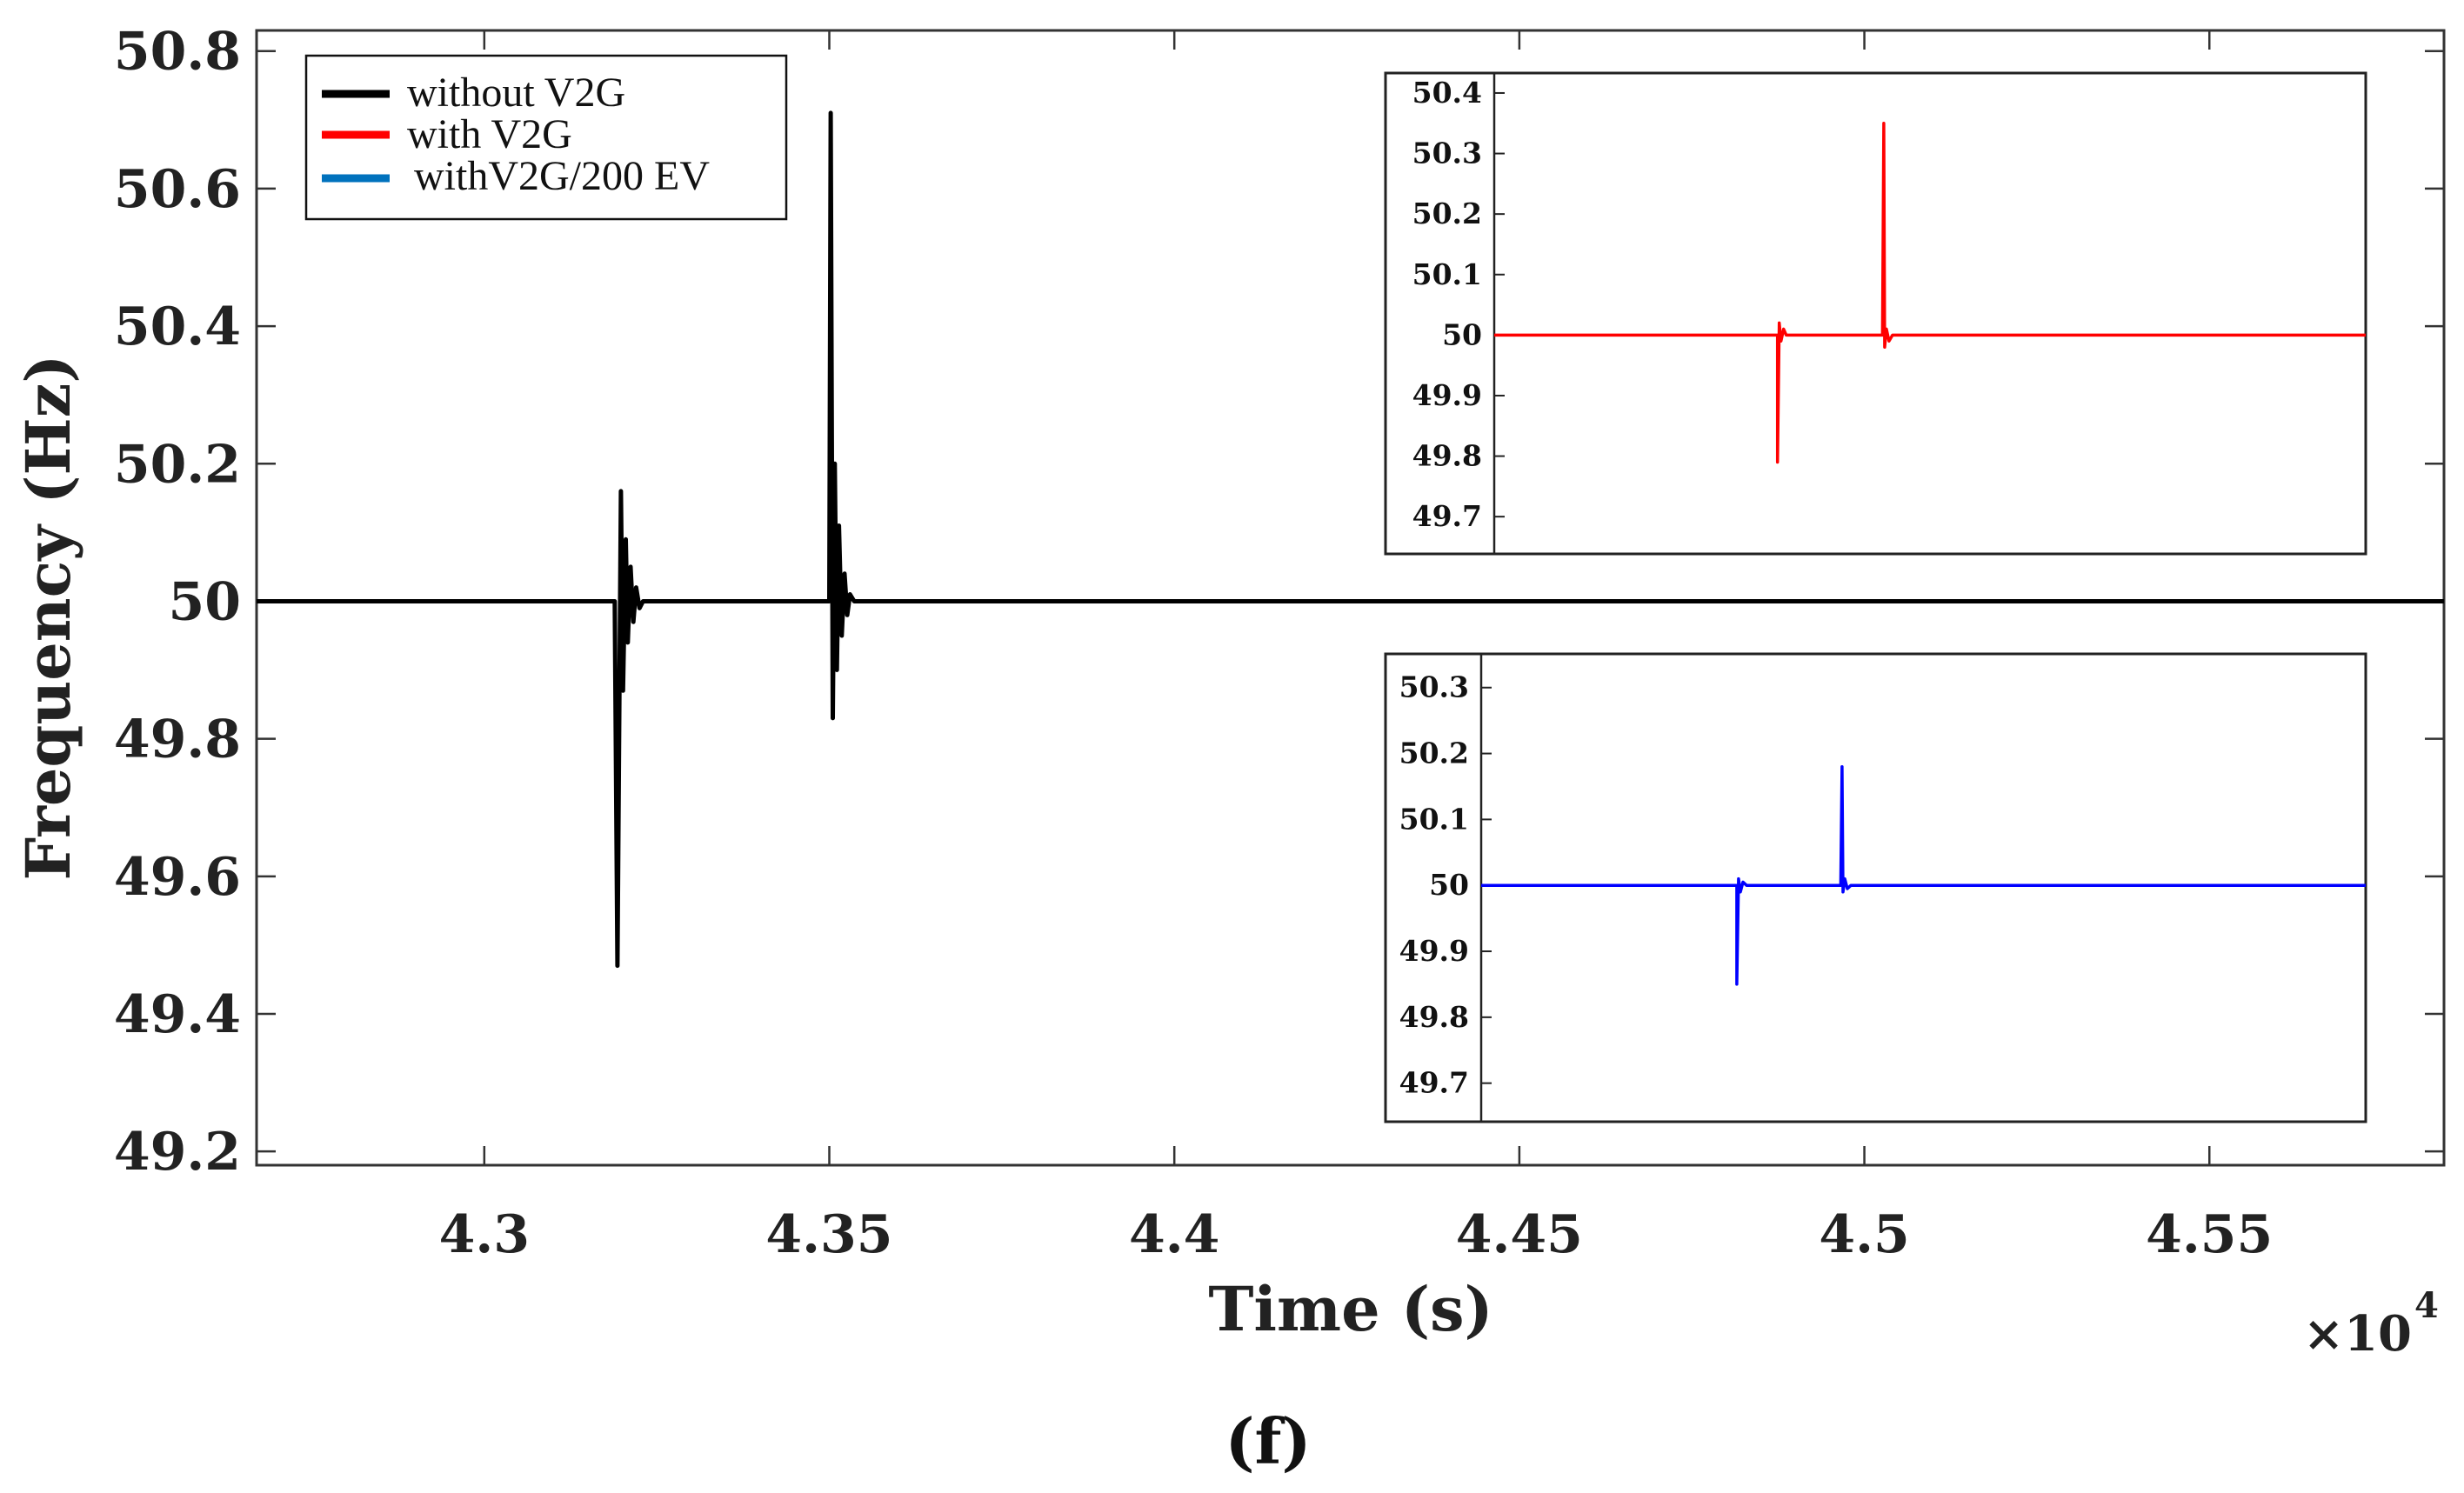 The image size is (2464, 1493). I want to click on y-tick-label: 50, so click(205, 601).